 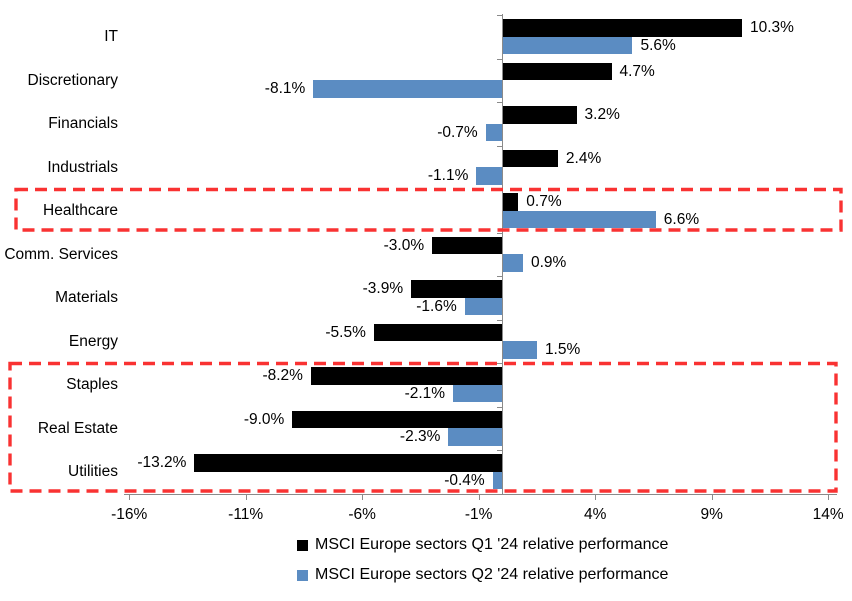 I want to click on value-label: -13.2%, so click(x=162, y=463).